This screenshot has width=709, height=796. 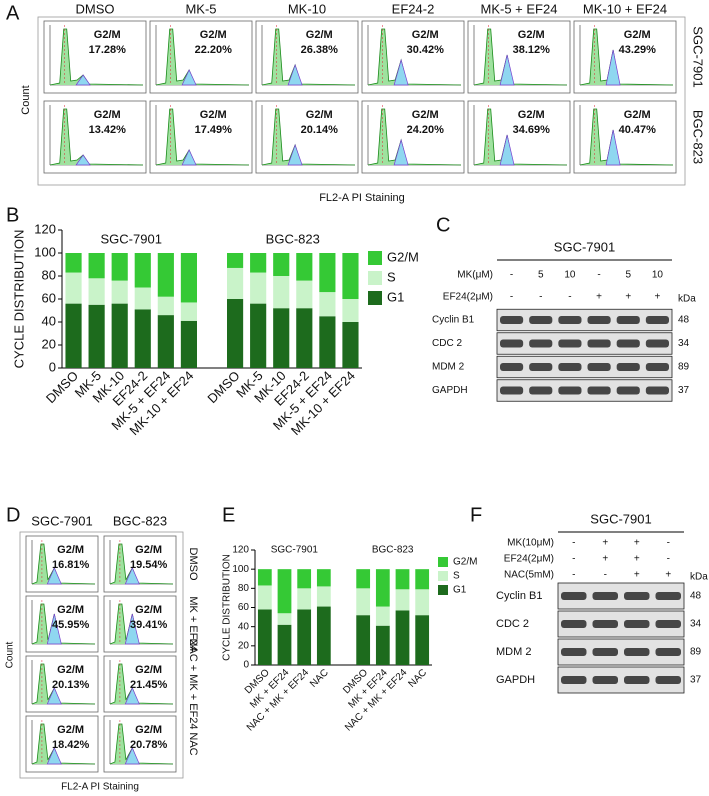 I want to click on condition-label: EF24(2μM), so click(x=468, y=297).